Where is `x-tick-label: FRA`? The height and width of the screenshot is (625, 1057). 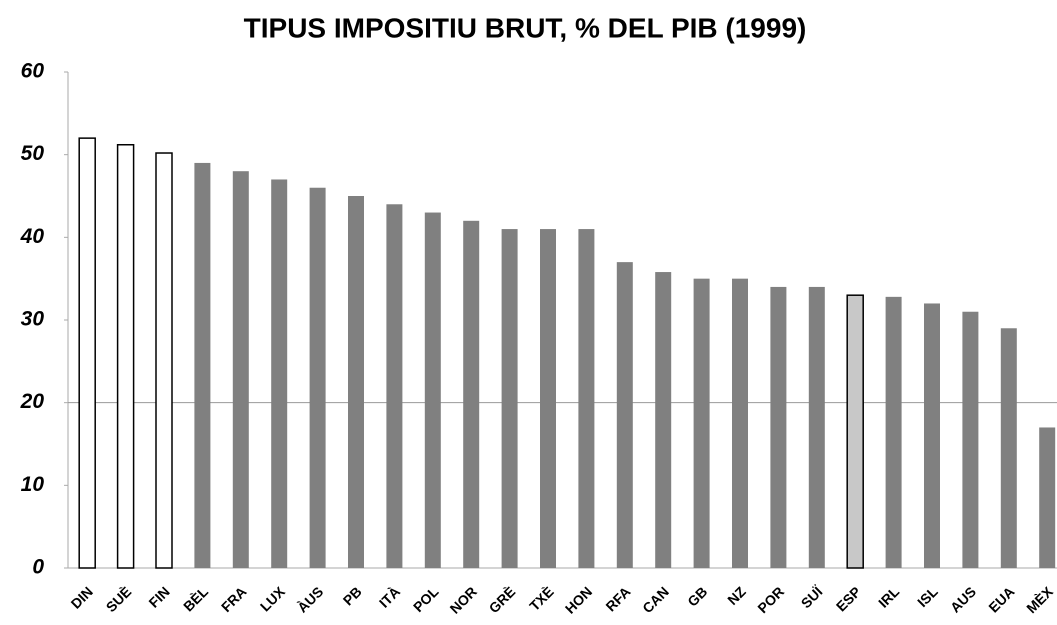 x-tick-label: FRA is located at coordinates (234, 599).